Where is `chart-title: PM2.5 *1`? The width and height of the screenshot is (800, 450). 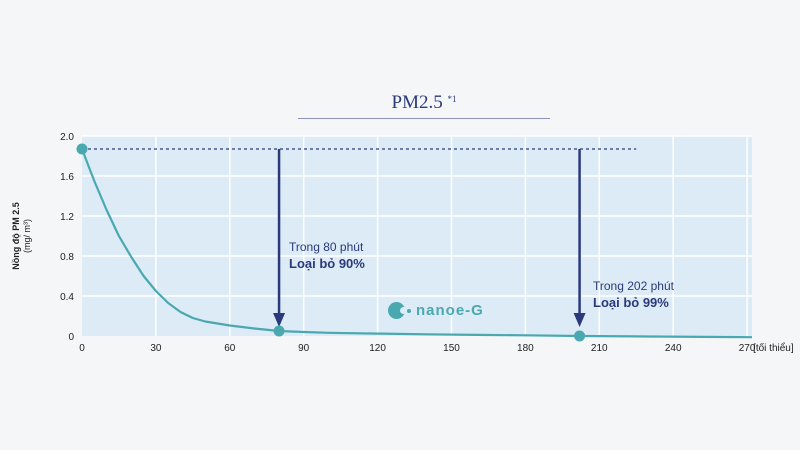 chart-title: PM2.5 *1 is located at coordinates (424, 103).